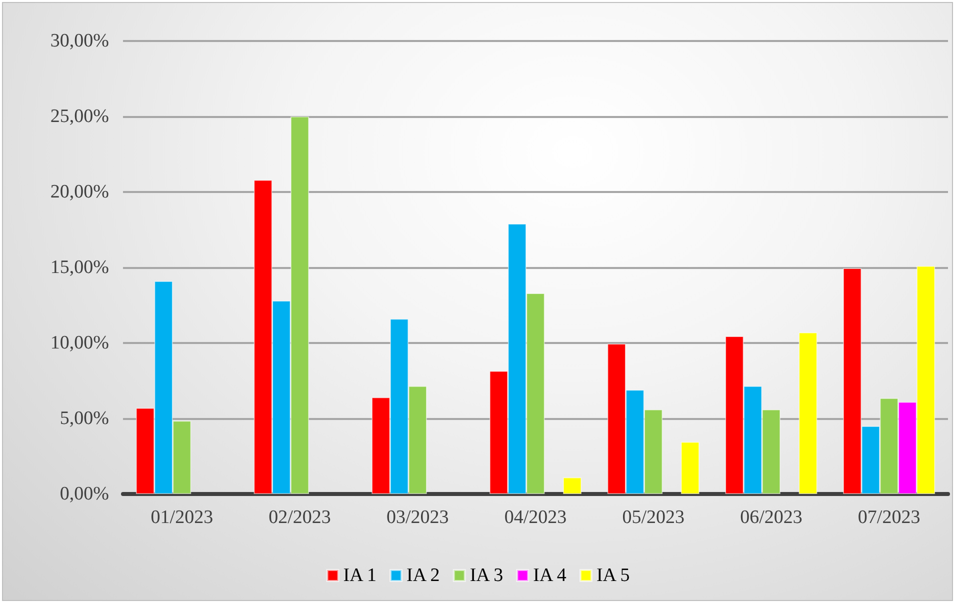 This screenshot has height=605, width=957. I want to click on y-tick-label: 20,00%, so click(80, 192).